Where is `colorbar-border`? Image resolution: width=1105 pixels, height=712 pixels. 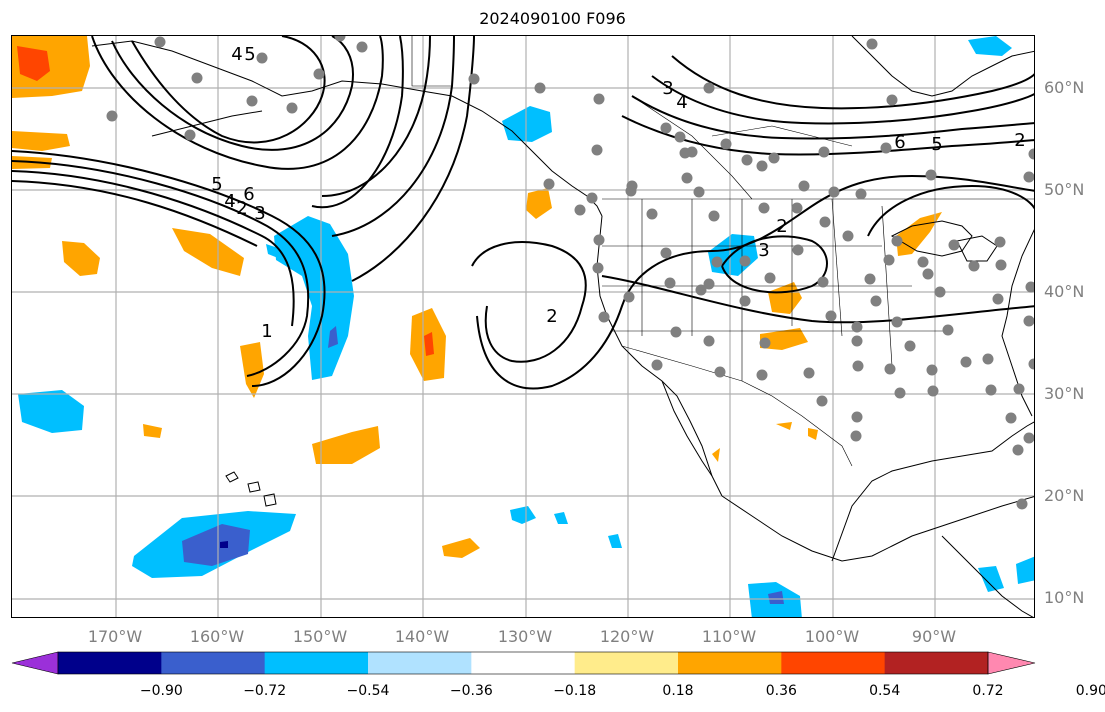
colorbar-border is located at coordinates (523, 663).